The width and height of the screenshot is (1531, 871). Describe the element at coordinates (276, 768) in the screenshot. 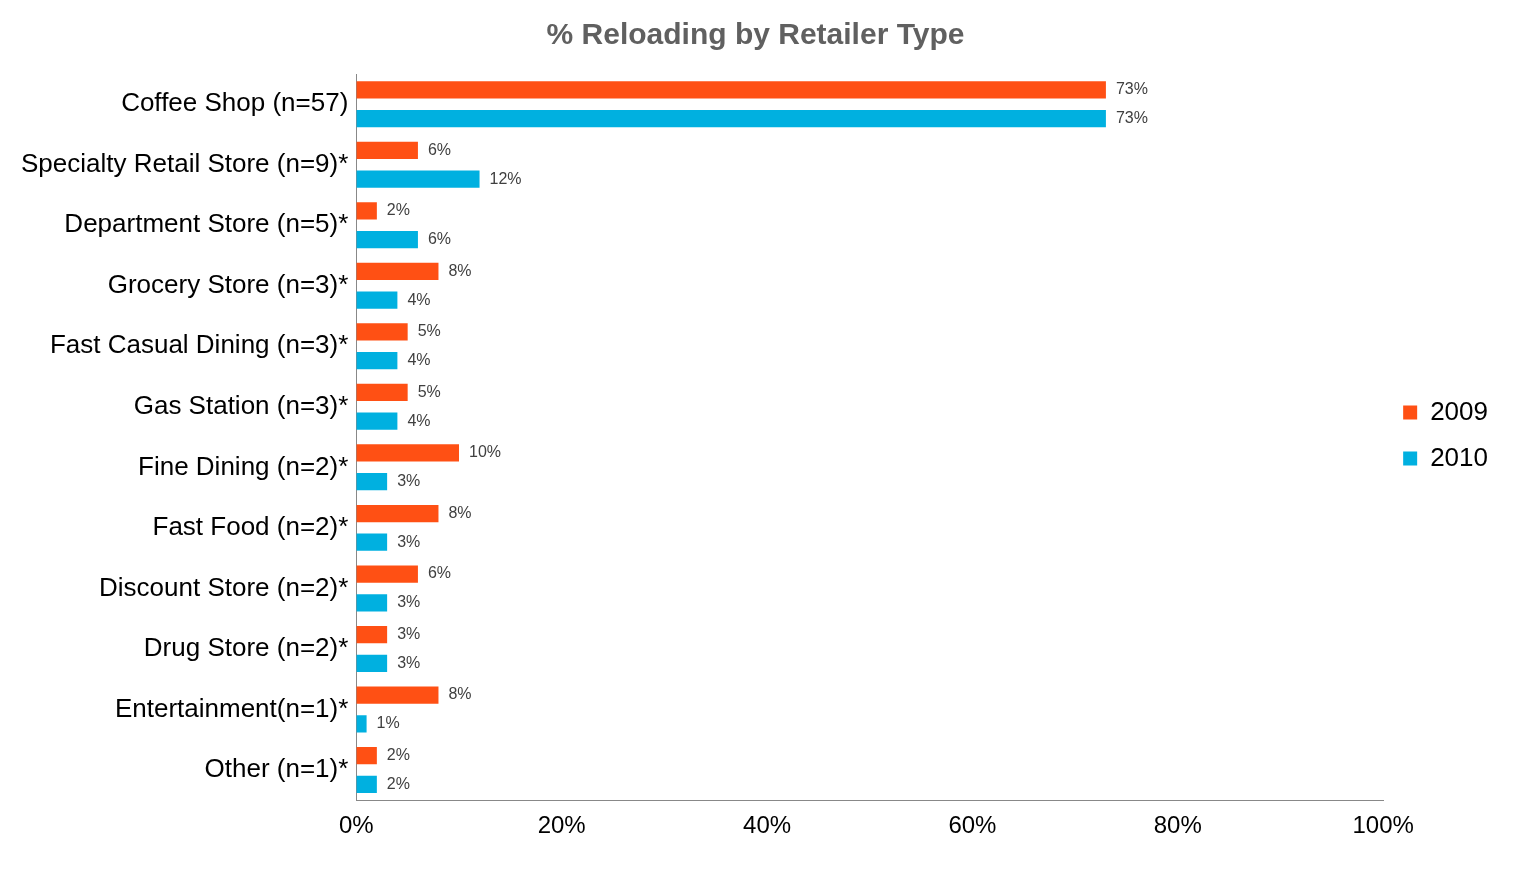

I see `y-tick-label: Other (n=1)*` at that location.